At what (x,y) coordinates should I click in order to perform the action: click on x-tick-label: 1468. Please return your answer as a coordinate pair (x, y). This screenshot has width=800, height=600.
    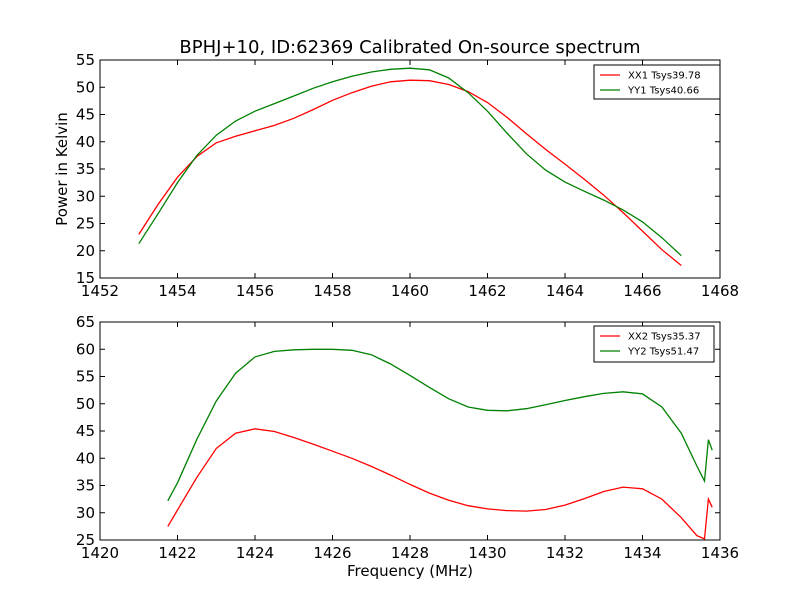
    Looking at the image, I should click on (720, 291).